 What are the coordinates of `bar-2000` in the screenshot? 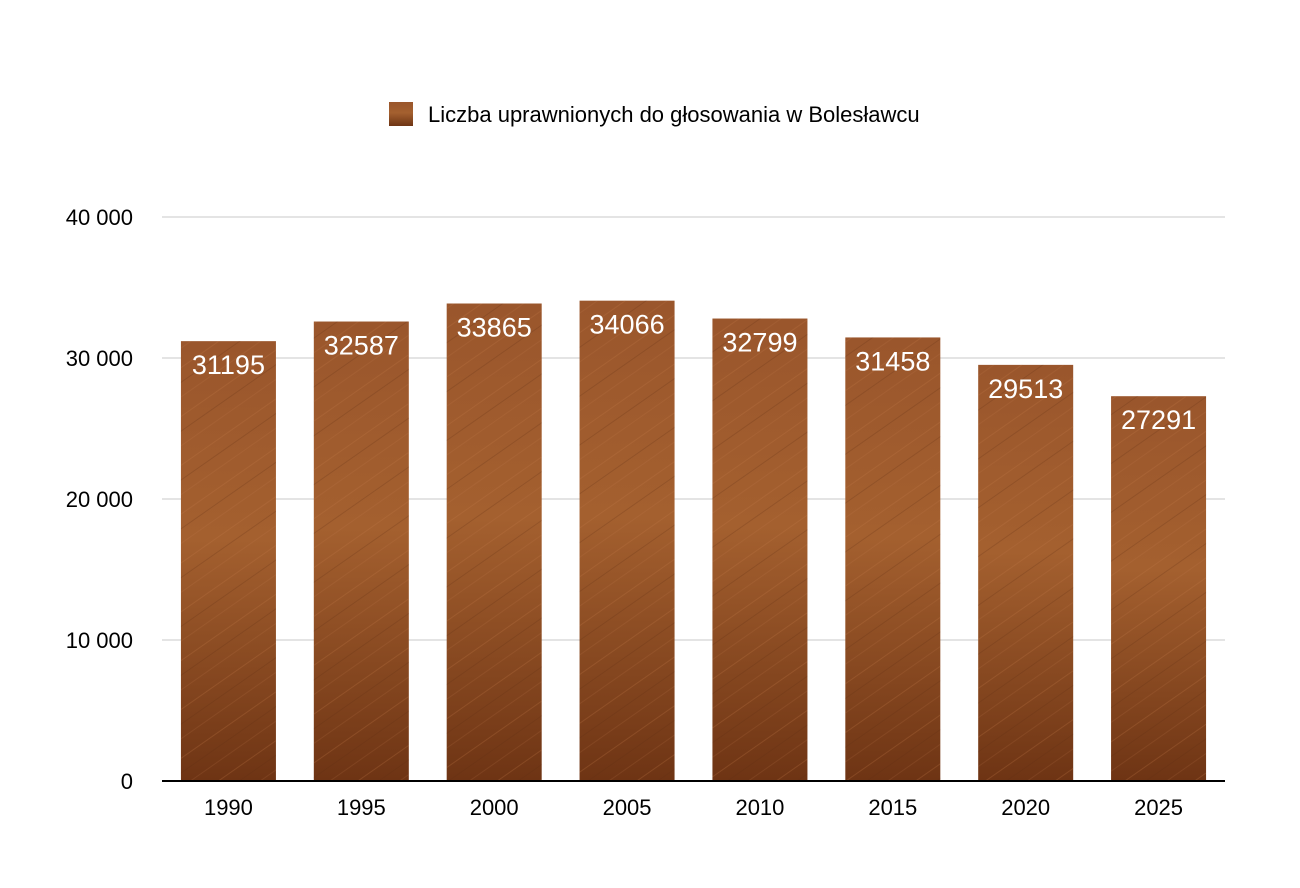 It's located at (494, 542).